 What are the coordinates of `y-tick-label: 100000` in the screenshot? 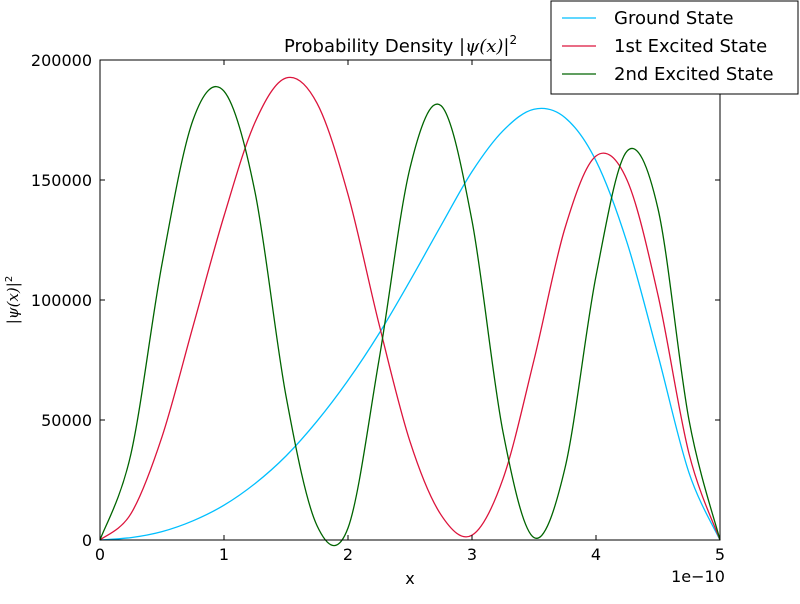 It's located at (61, 300).